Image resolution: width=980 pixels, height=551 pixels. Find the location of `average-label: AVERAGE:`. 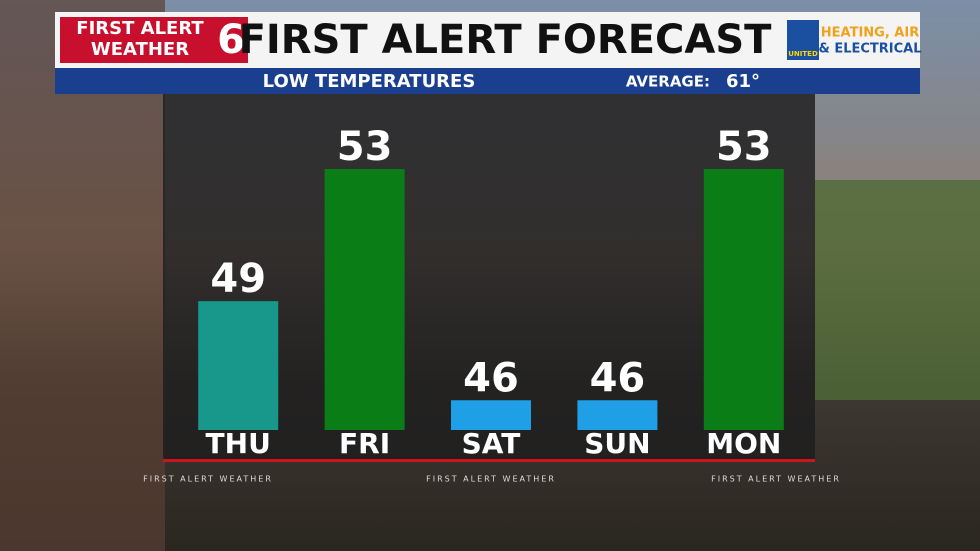

average-label: AVERAGE: is located at coordinates (668, 82).